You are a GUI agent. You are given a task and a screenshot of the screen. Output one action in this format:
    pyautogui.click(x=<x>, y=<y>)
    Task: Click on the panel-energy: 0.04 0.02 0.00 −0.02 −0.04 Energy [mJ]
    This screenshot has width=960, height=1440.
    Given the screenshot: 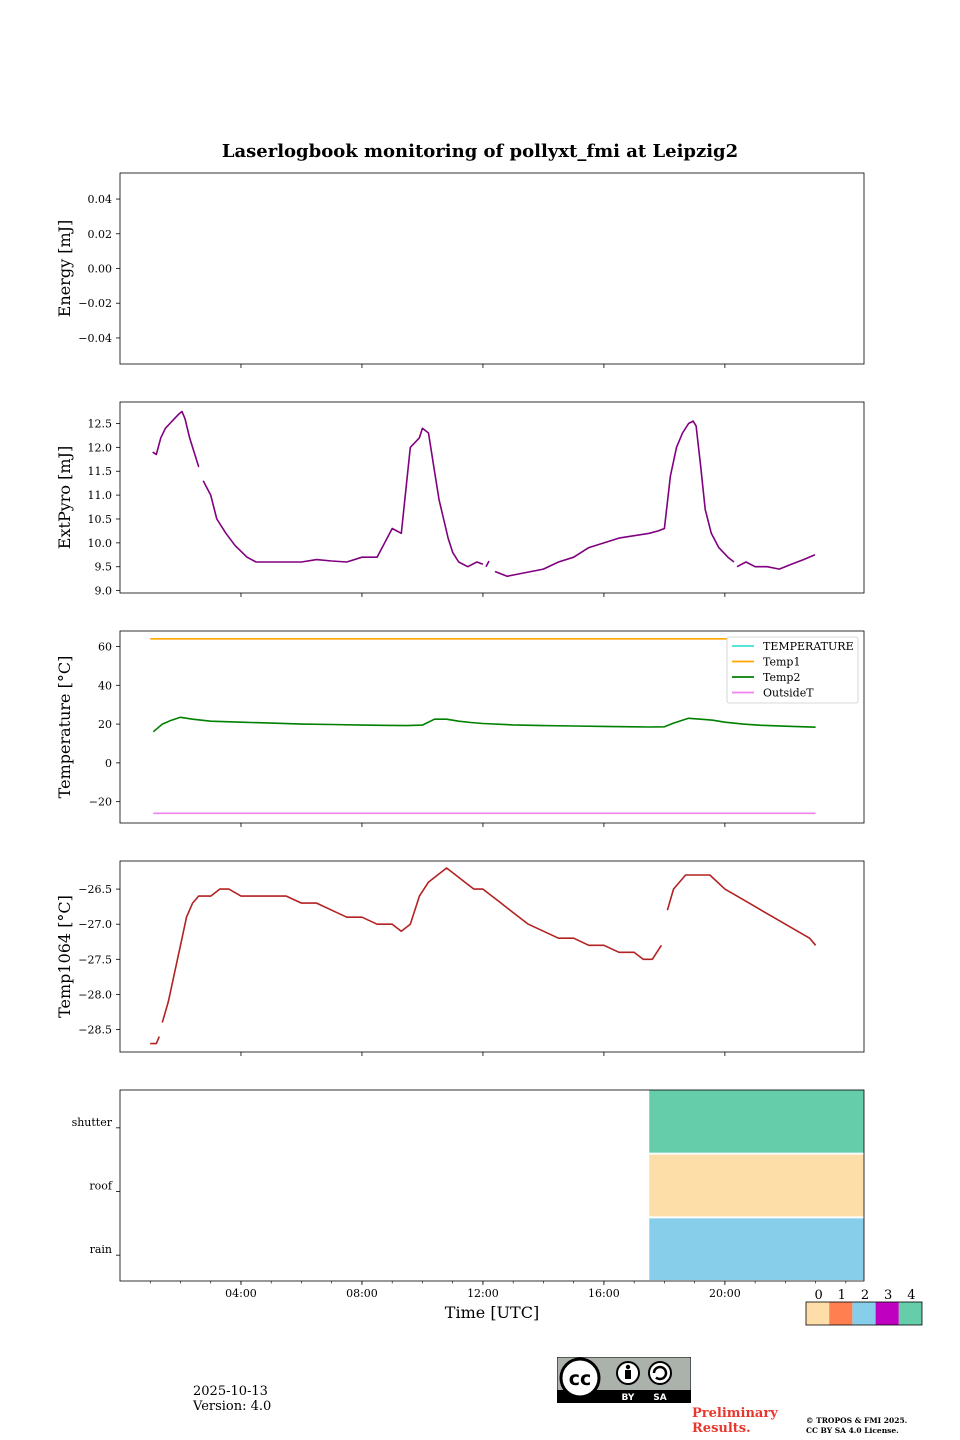 What is the action you would take?
    pyautogui.click(x=460, y=270)
    